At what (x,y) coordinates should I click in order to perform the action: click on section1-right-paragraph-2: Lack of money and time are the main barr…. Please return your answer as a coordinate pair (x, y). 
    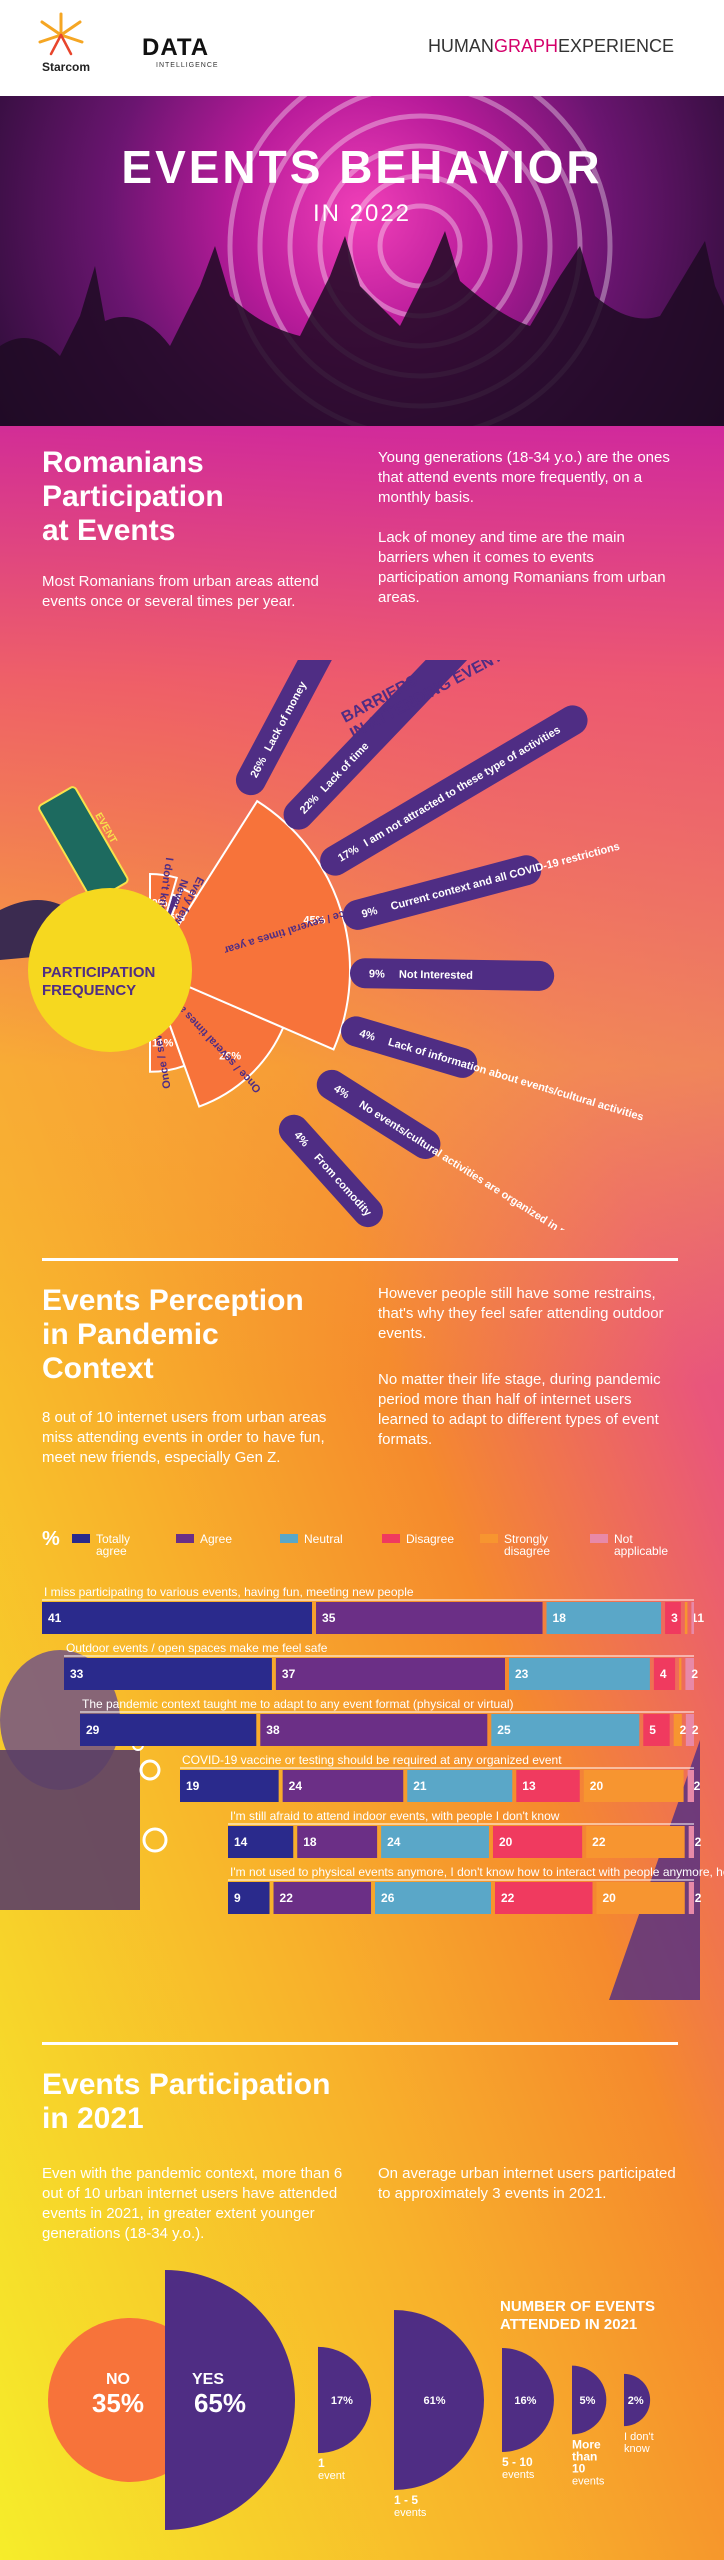
    Looking at the image, I should click on (522, 567).